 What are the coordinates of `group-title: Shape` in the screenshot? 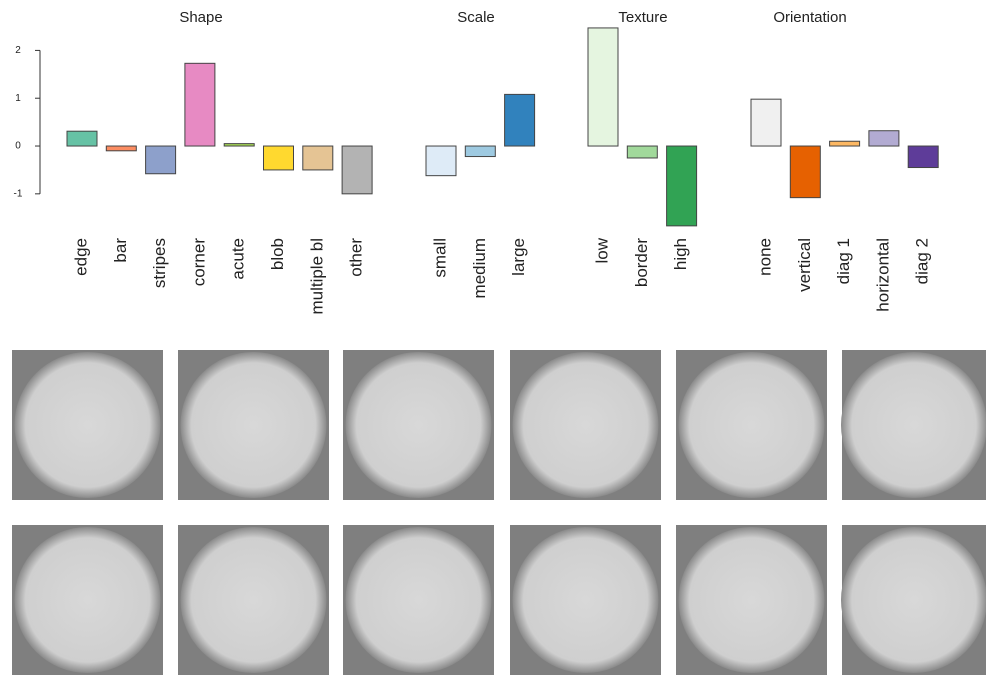 It's located at (200, 17).